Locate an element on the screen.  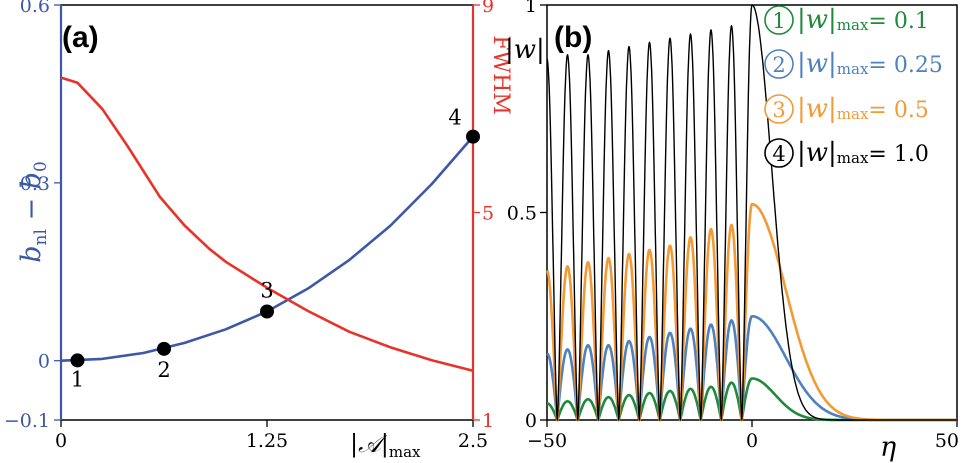
a-point-label-1: 1 is located at coordinates (77, 379).